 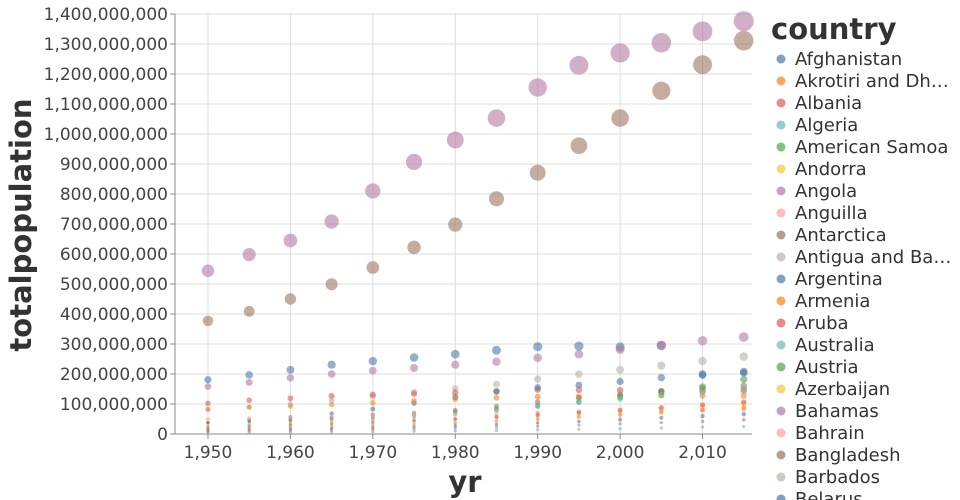 I want to click on y-axis-title: totalpopulation, so click(x=21, y=224).